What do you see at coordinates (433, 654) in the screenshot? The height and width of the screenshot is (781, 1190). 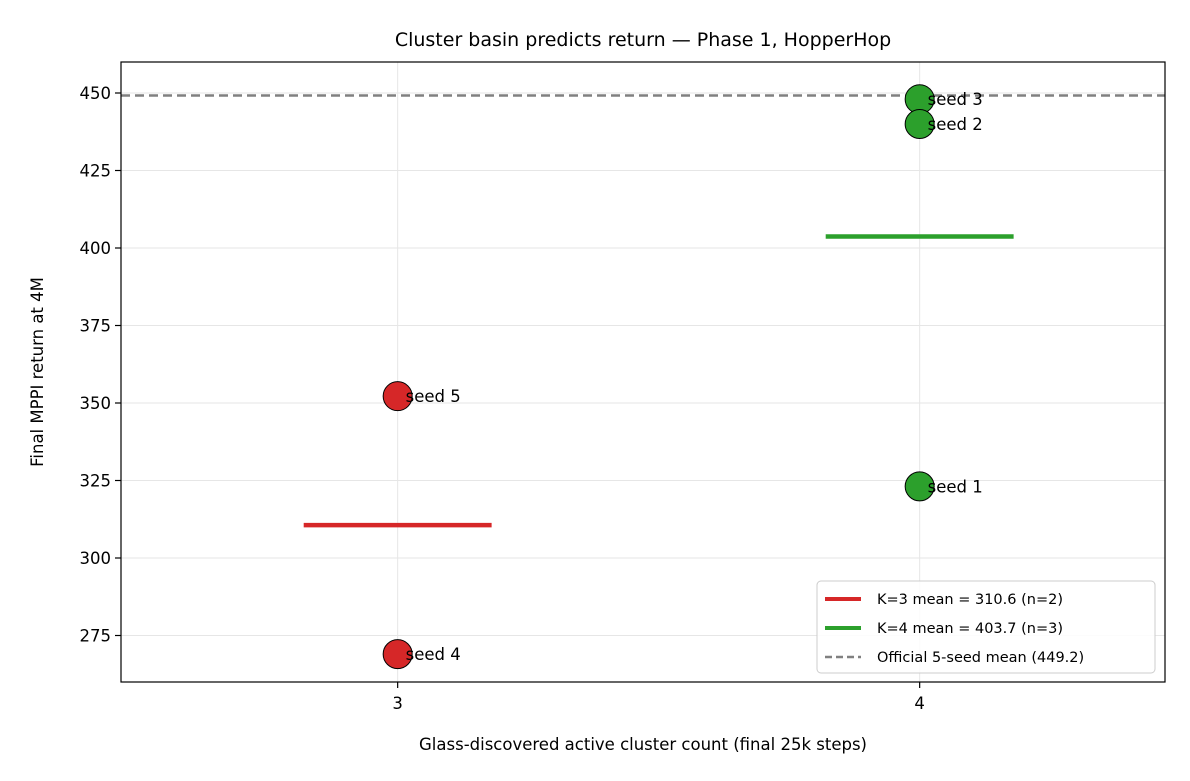 I see `point-label: seed 4` at bounding box center [433, 654].